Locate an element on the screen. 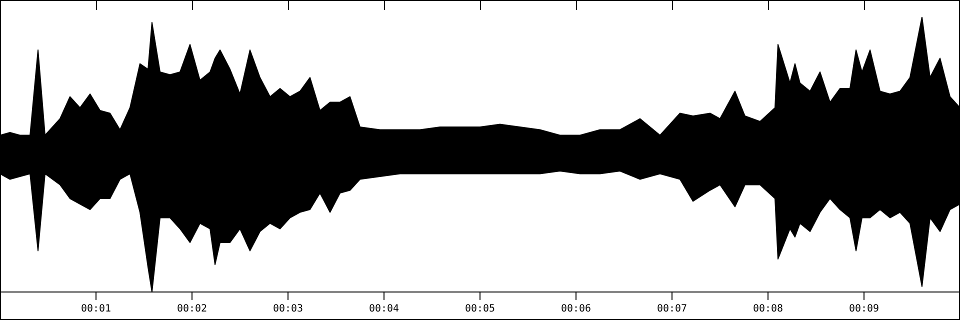 Image resolution: width=960 pixels, height=320 pixels. x-tick-label: 00:08 is located at coordinates (768, 309).